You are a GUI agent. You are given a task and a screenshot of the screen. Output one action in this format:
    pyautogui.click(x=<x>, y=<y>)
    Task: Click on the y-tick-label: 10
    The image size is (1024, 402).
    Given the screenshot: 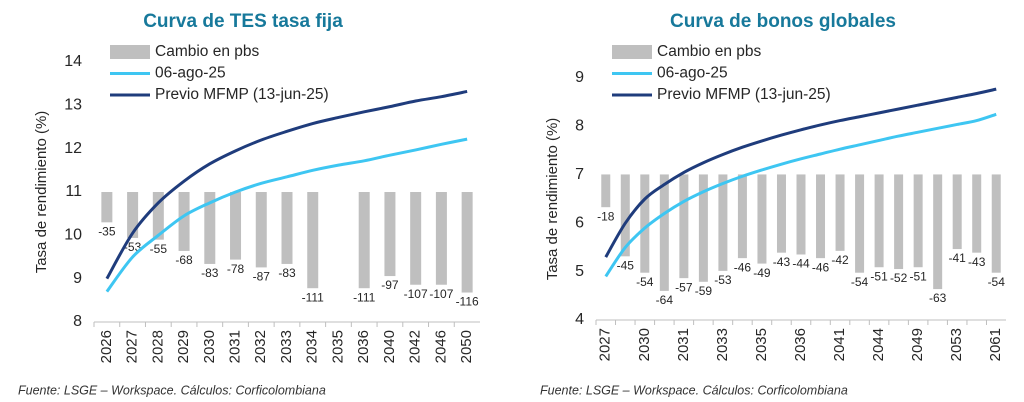 What is the action you would take?
    pyautogui.click(x=73, y=235)
    